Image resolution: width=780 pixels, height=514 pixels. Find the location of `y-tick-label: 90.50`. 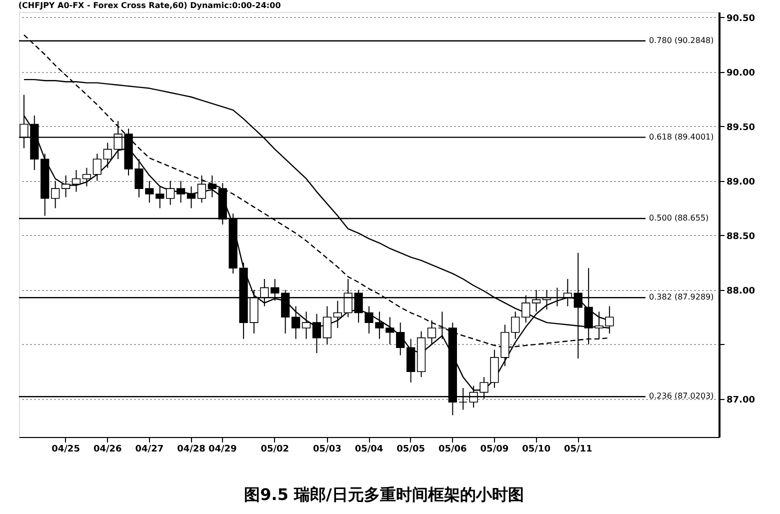

y-tick-label: 90.50 is located at coordinates (740, 19).